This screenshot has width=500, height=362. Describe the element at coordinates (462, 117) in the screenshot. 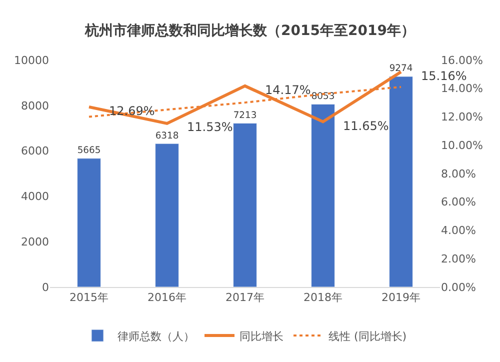

I see `y2-tick-label: 12.00%` at that location.